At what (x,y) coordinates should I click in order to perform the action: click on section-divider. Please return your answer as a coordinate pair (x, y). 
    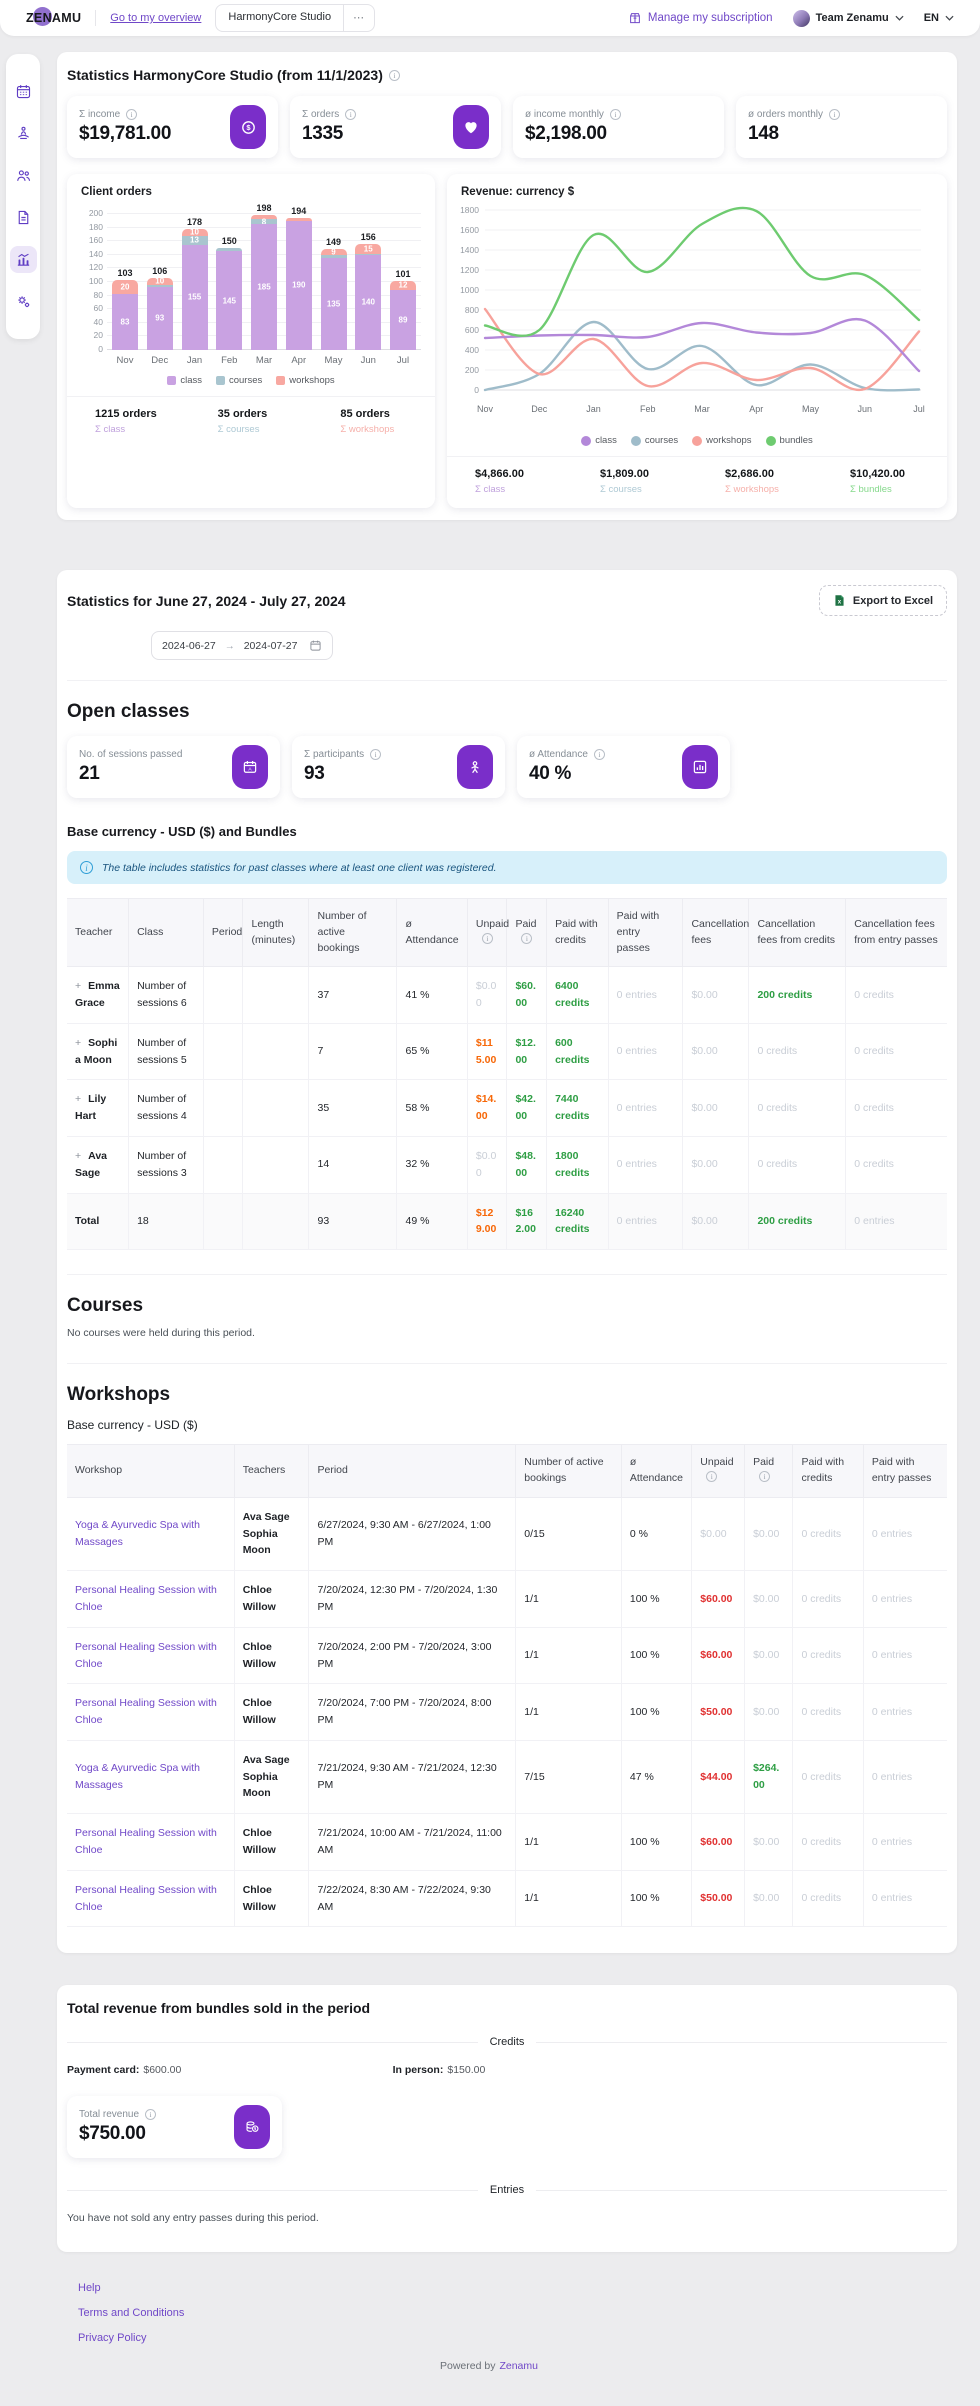
    Looking at the image, I should click on (507, 1364).